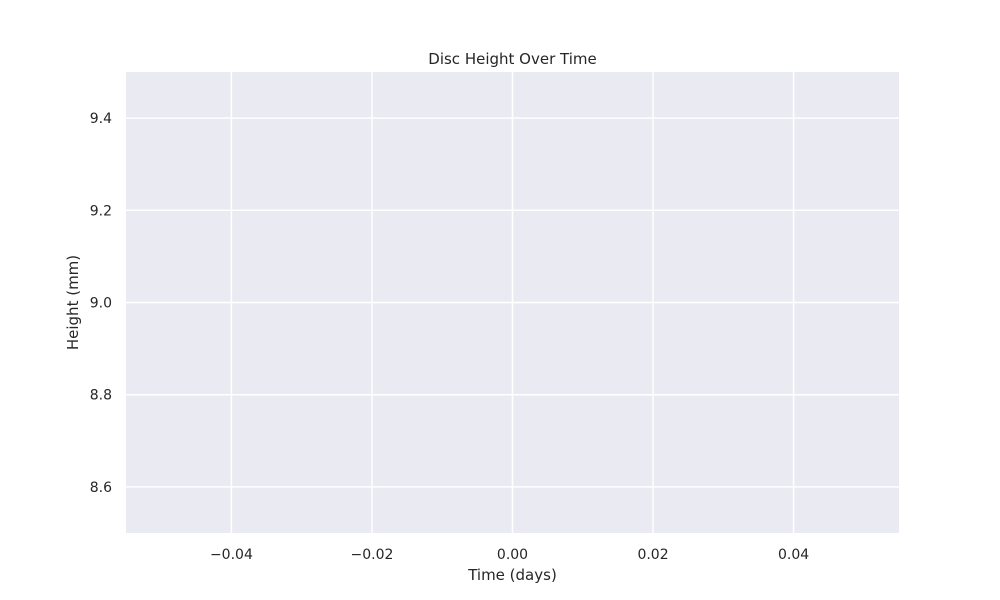  I want to click on x-tick-labels: −0.04 −0.02 0.00 0.02 0.04, so click(509, 555).